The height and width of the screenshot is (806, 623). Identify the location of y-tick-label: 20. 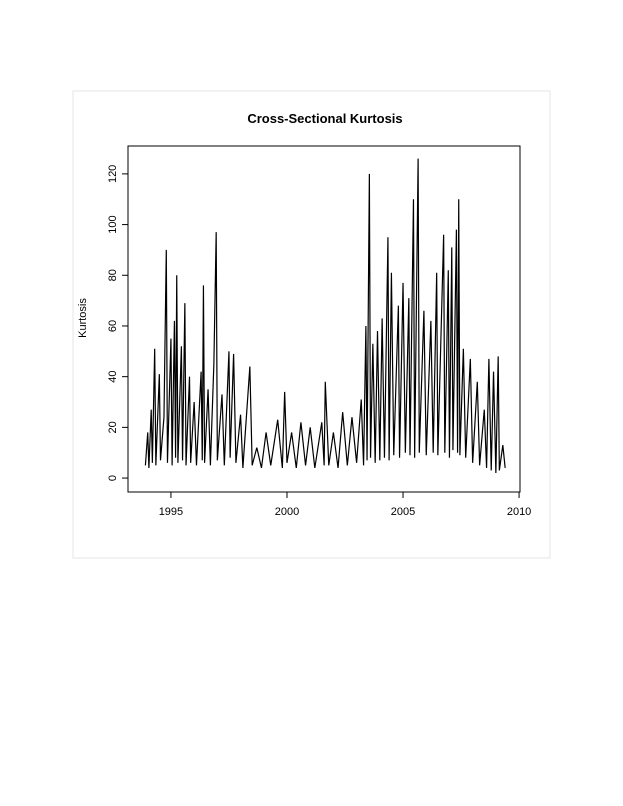
(113, 427).